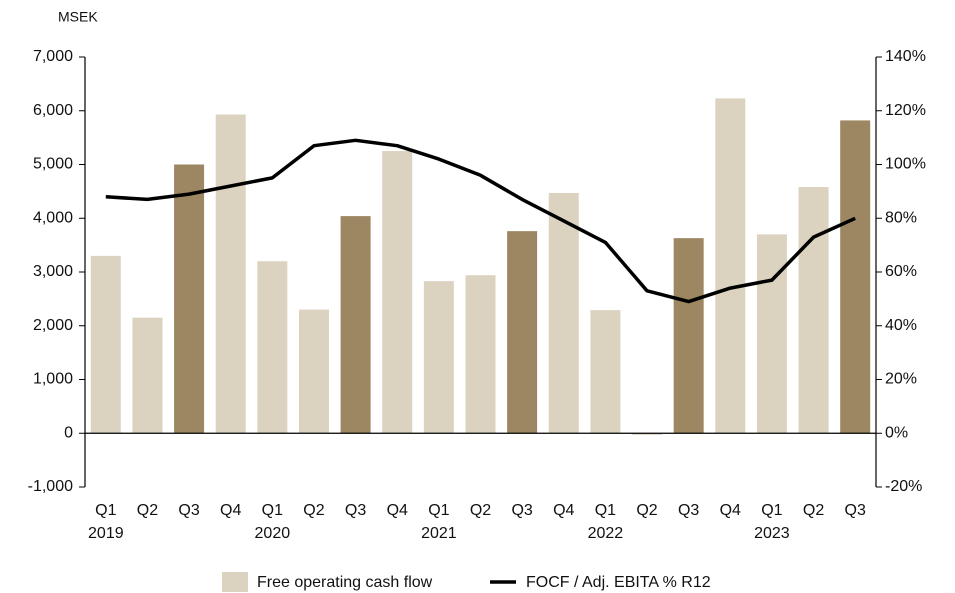 This screenshot has width=955, height=593. What do you see at coordinates (901, 325) in the screenshot?
I see `y2-tick-label: 40%` at bounding box center [901, 325].